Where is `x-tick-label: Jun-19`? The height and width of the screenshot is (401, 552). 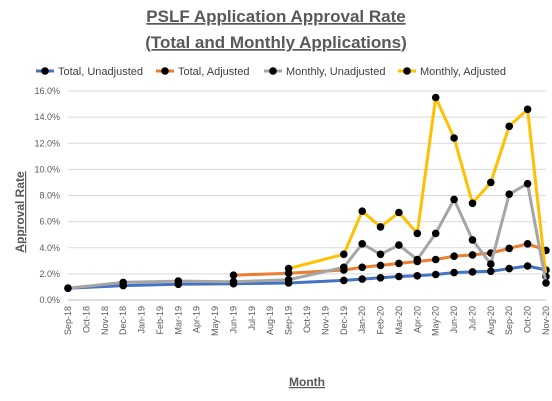
x-tick-label: Jun-19 is located at coordinates (233, 320).